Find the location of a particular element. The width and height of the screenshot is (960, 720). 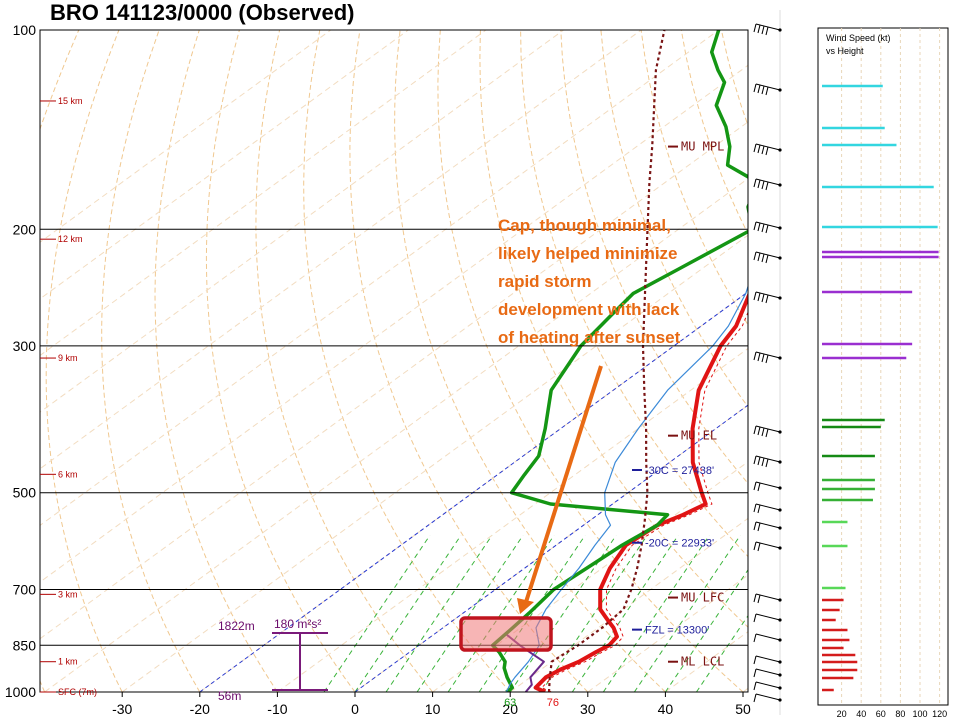

height-label: SFC (7m) is located at coordinates (77, 692).